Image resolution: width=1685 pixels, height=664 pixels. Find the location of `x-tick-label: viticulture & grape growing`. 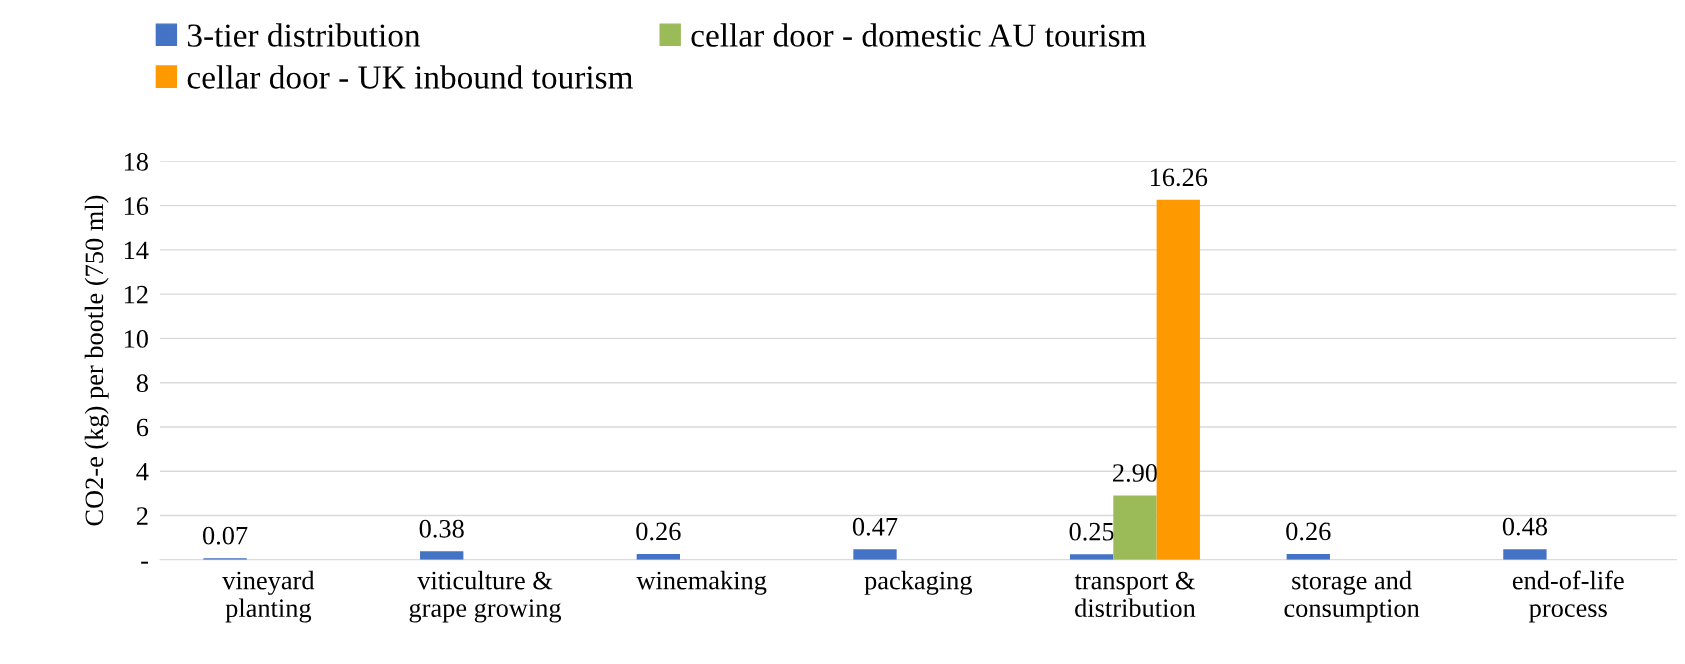

x-tick-label: viticulture & grape growing is located at coordinates (485, 596).